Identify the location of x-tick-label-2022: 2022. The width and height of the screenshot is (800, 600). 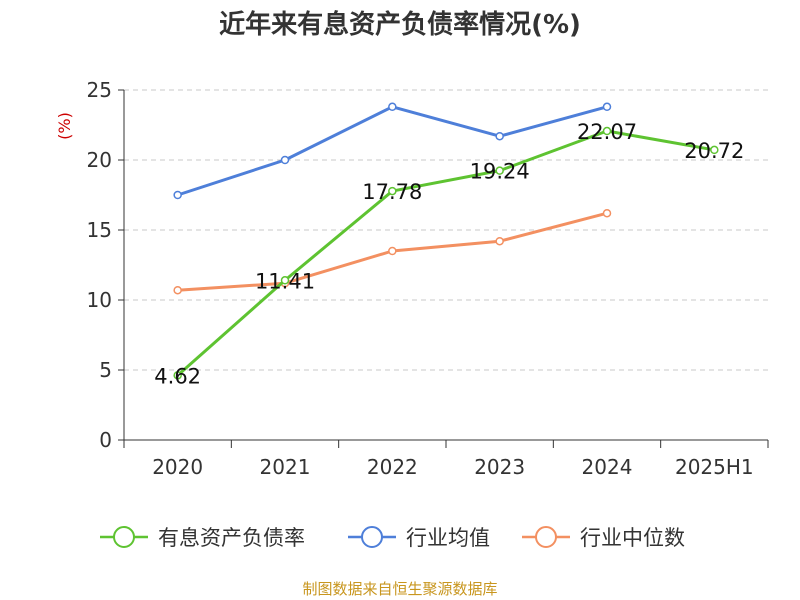
(392, 467).